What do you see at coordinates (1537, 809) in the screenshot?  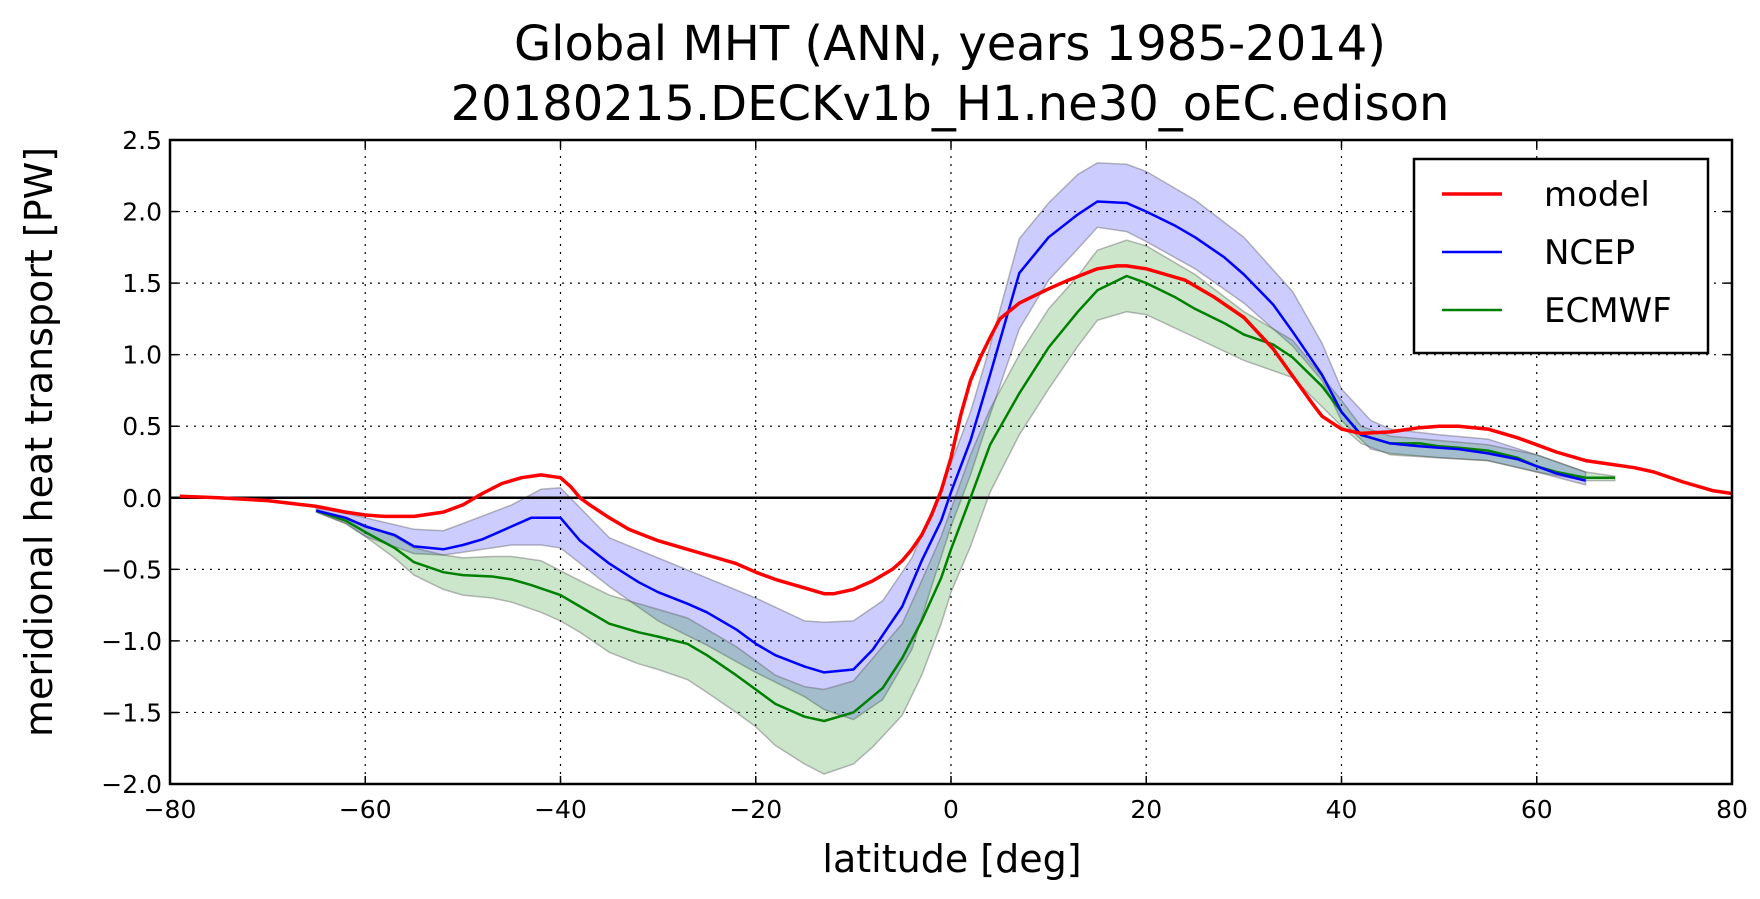 I see `x-tick-label: 60` at bounding box center [1537, 809].